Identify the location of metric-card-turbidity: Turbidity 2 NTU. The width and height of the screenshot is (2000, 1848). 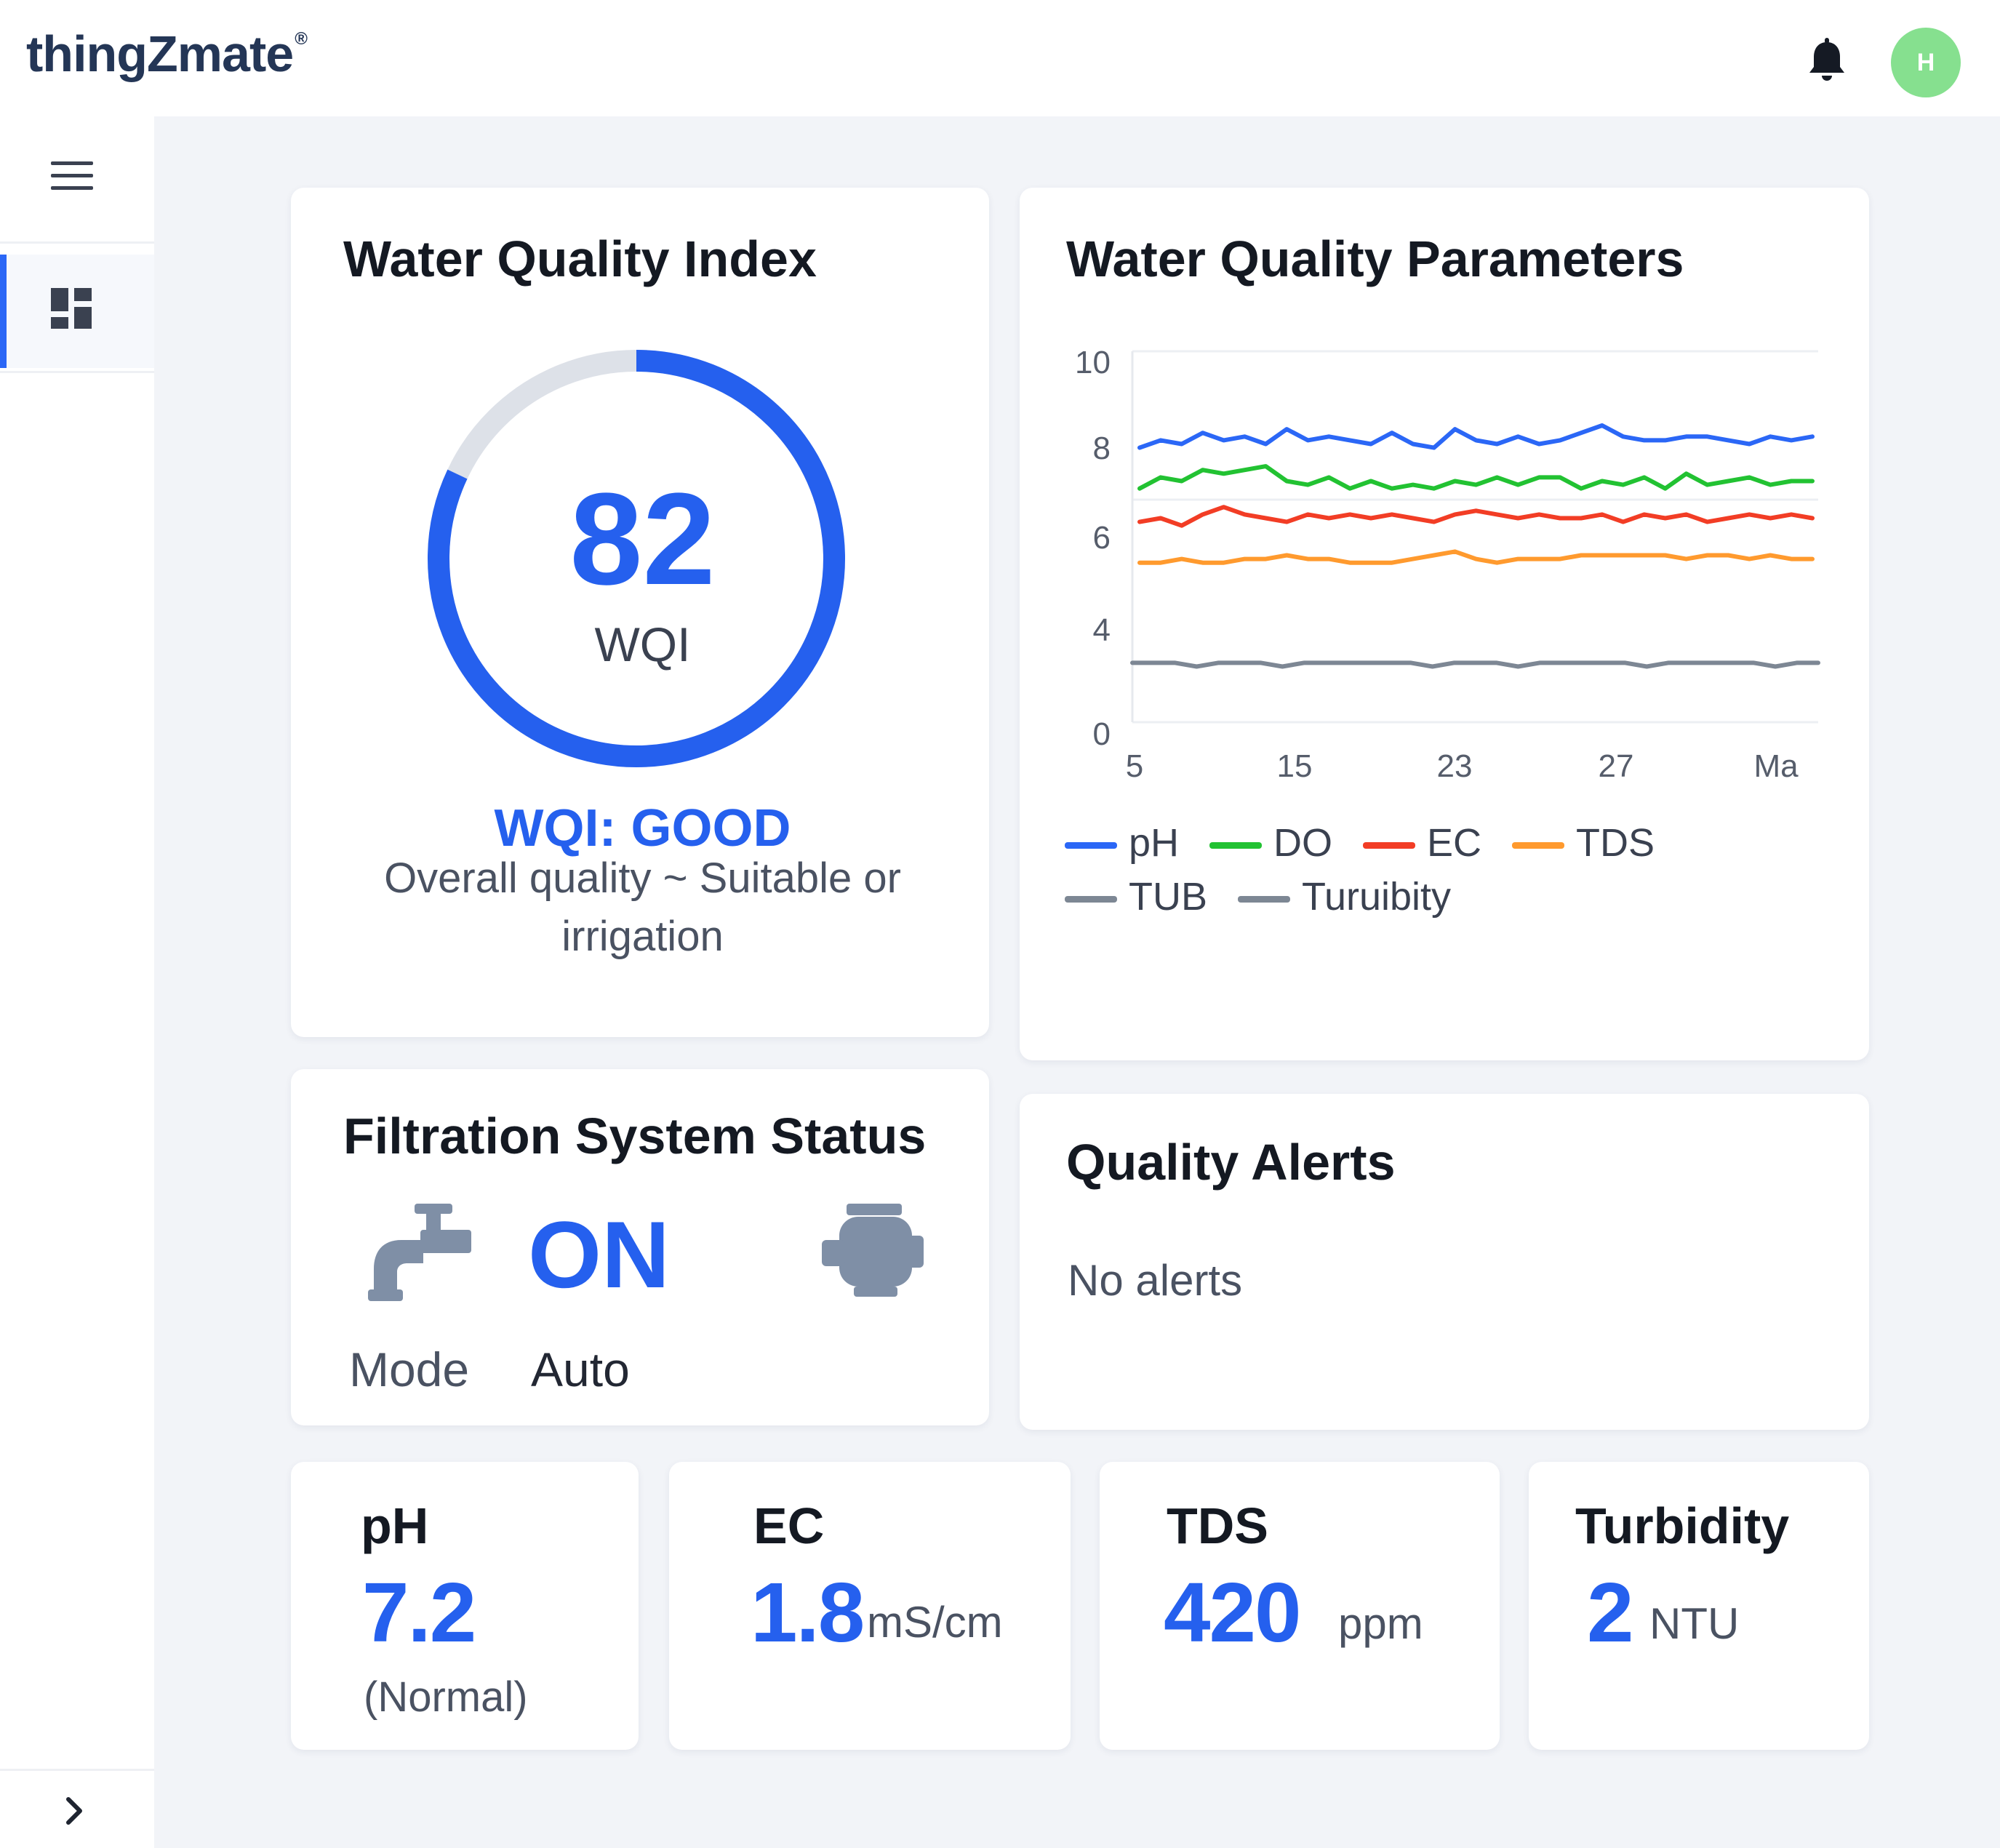
(1699, 1606).